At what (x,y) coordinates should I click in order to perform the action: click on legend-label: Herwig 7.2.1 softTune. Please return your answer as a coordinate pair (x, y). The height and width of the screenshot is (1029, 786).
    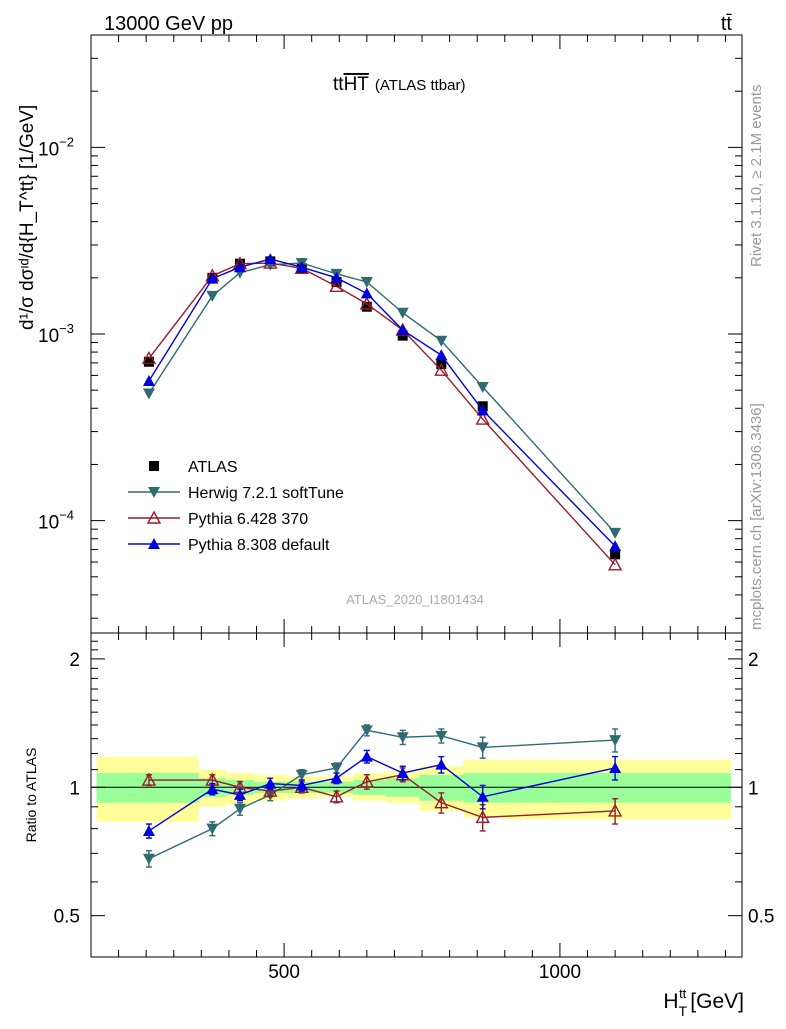
    Looking at the image, I should click on (266, 493).